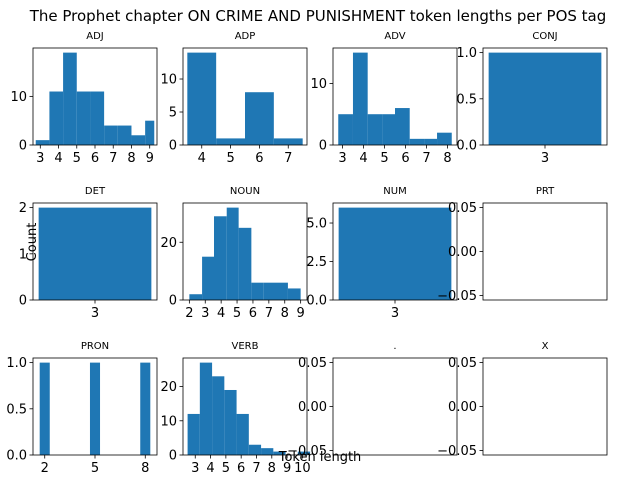  What do you see at coordinates (545, 191) in the screenshot?
I see `subplot-title: PRT` at bounding box center [545, 191].